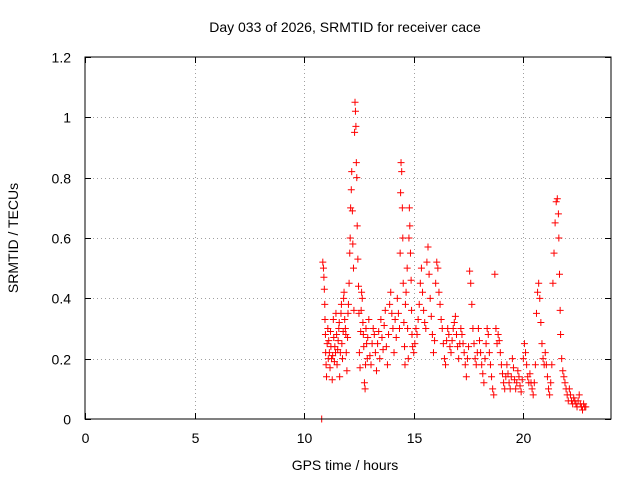  I want to click on y-tick-label: 0.6, so click(62, 239).